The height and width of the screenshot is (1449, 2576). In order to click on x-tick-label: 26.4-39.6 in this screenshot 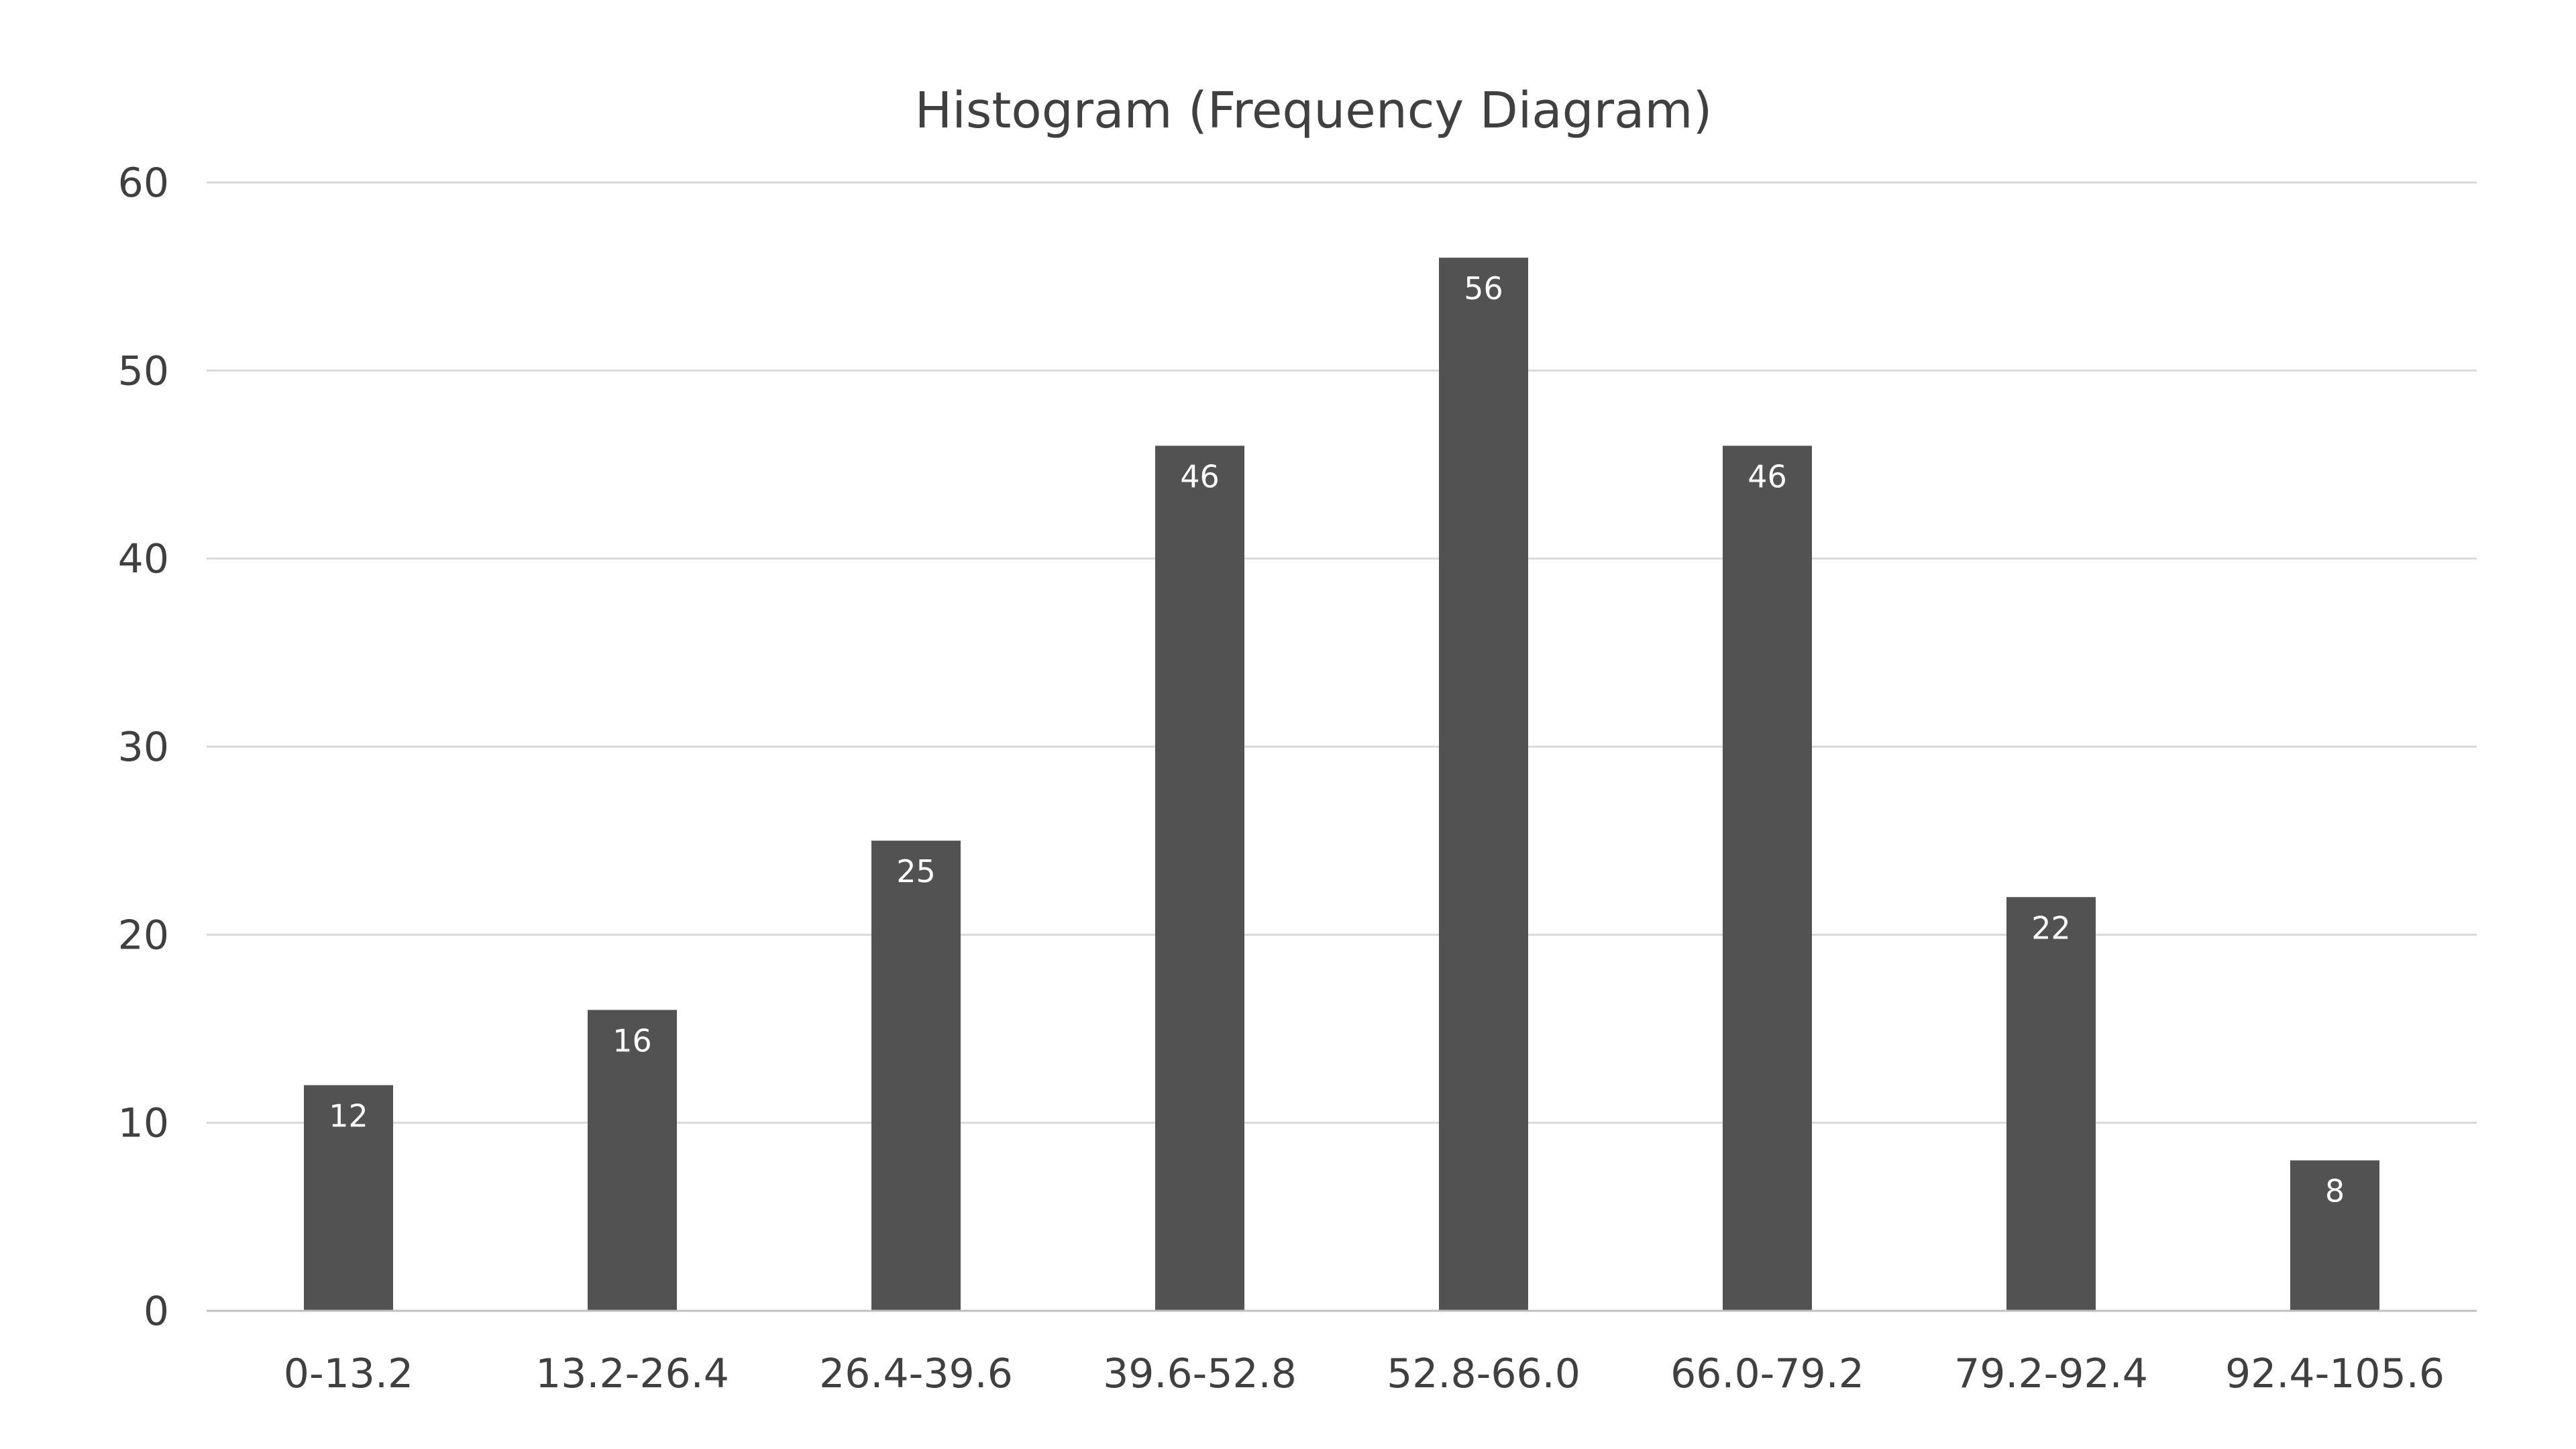, I will do `click(916, 1373)`.